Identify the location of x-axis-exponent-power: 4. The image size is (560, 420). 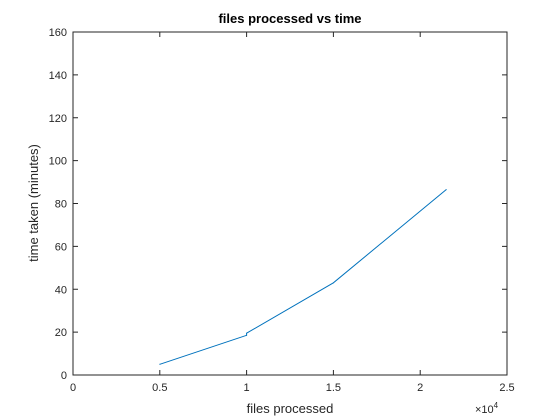
(496, 405).